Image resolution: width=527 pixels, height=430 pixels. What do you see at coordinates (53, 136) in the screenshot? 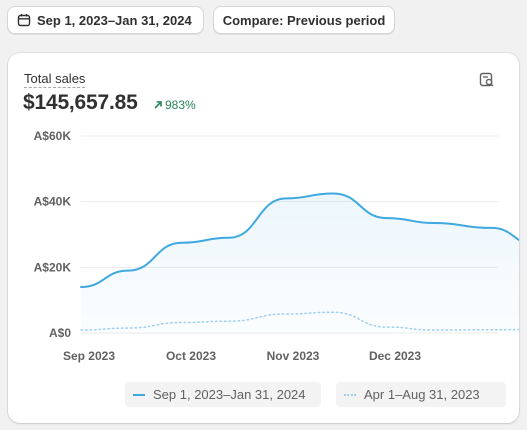
I see `y-tick-label: A$60K` at bounding box center [53, 136].